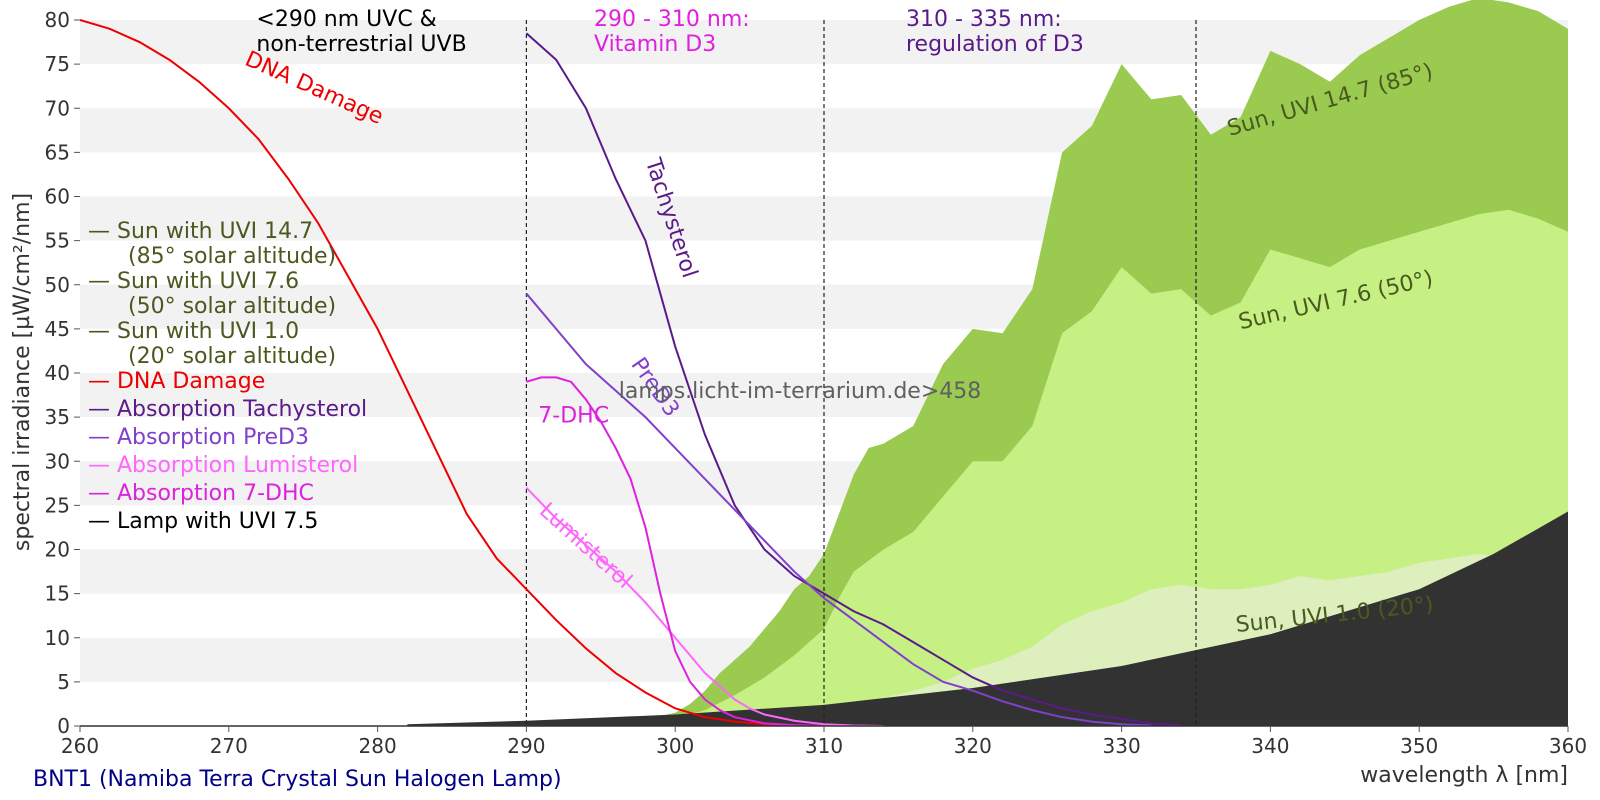 The height and width of the screenshot is (800, 1600). I want to click on x-tick-label: 260, so click(80, 746).